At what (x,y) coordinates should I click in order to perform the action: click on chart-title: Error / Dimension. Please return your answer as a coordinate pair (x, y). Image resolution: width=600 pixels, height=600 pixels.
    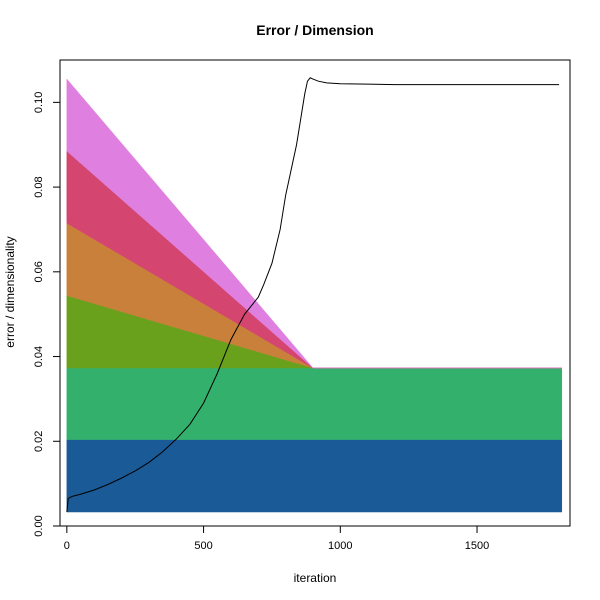
    Looking at the image, I should click on (314, 30).